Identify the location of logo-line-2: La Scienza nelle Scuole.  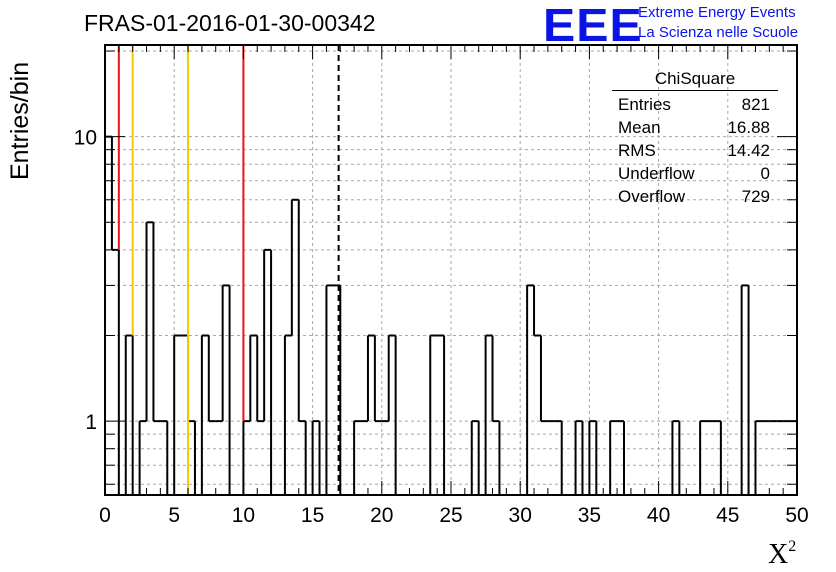
(718, 32).